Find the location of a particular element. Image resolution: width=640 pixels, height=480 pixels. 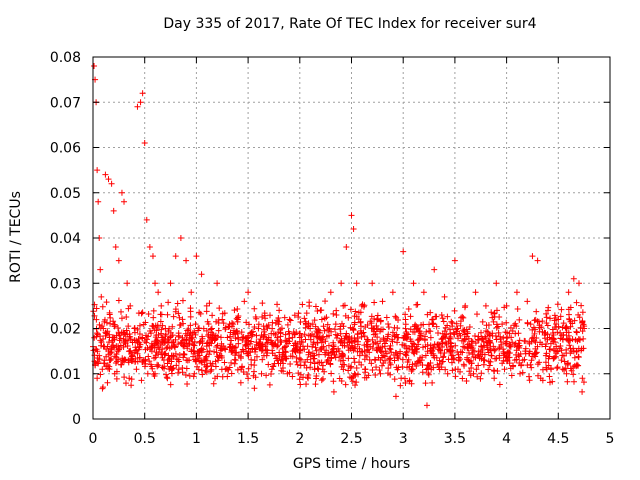

x-tick-label: 1 is located at coordinates (196, 439).